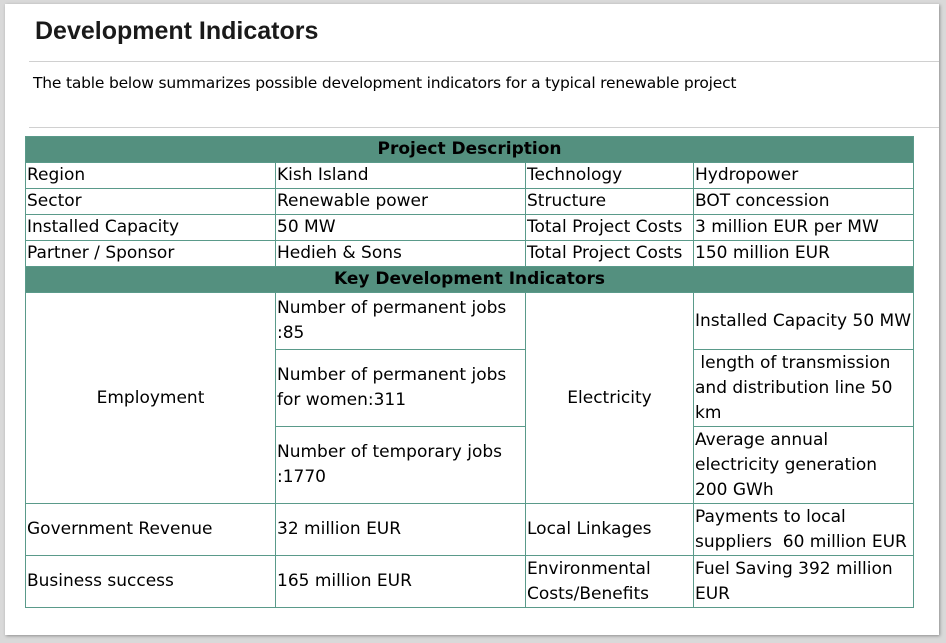 Image resolution: width=946 pixels, height=643 pixels. I want to click on employment-item: Number of temporary jobs :1770, so click(400, 465).